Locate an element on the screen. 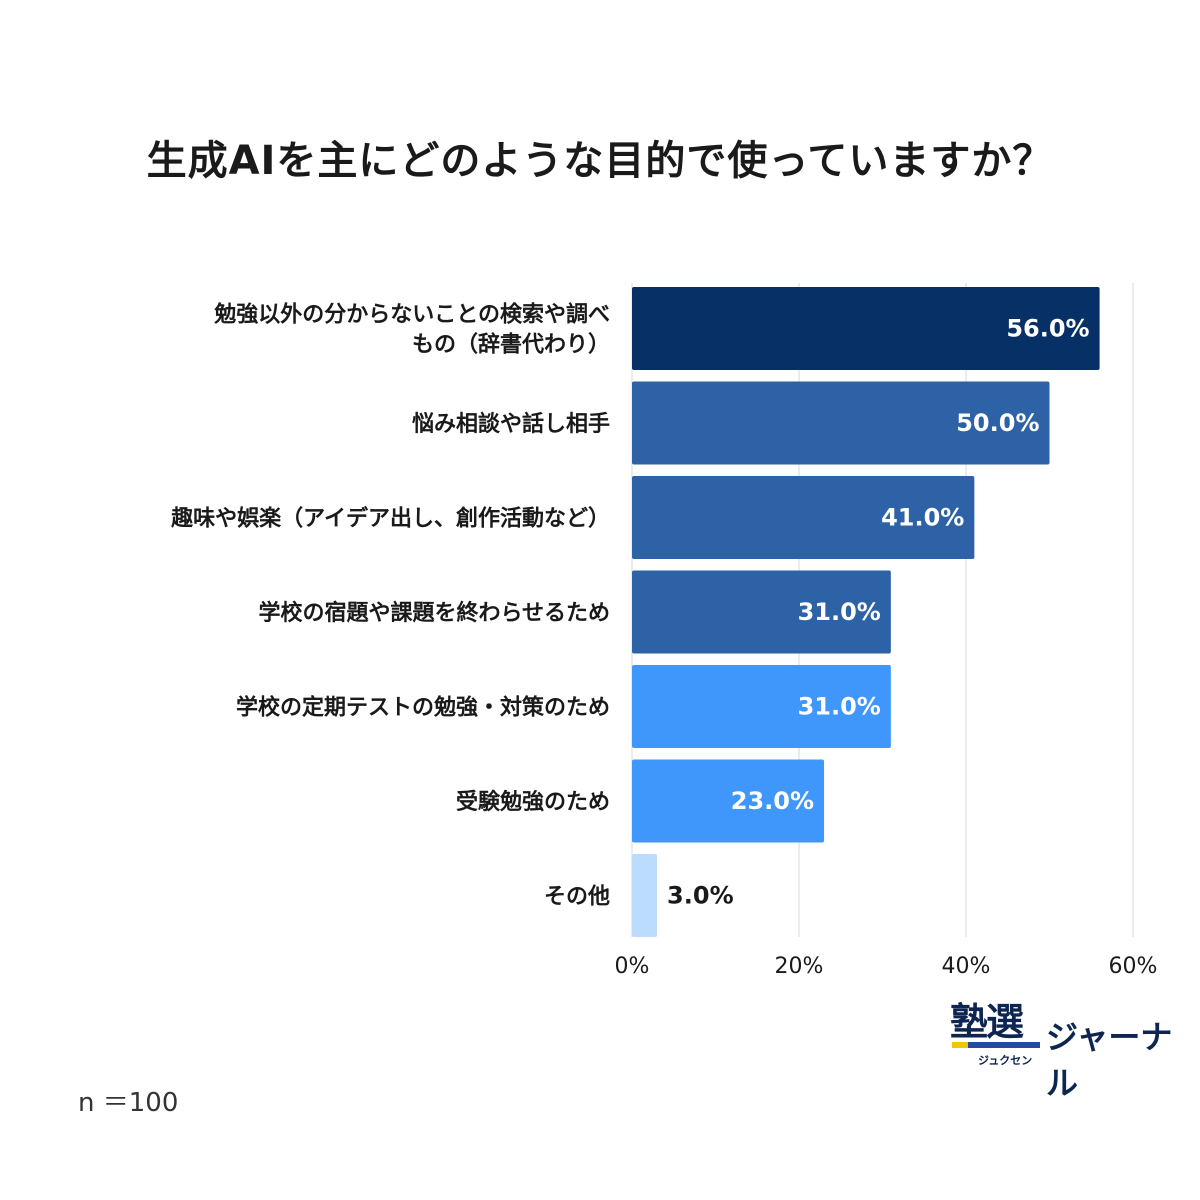 This screenshot has height=1200, width=1200. x-tick-label: 40% is located at coordinates (966, 966).